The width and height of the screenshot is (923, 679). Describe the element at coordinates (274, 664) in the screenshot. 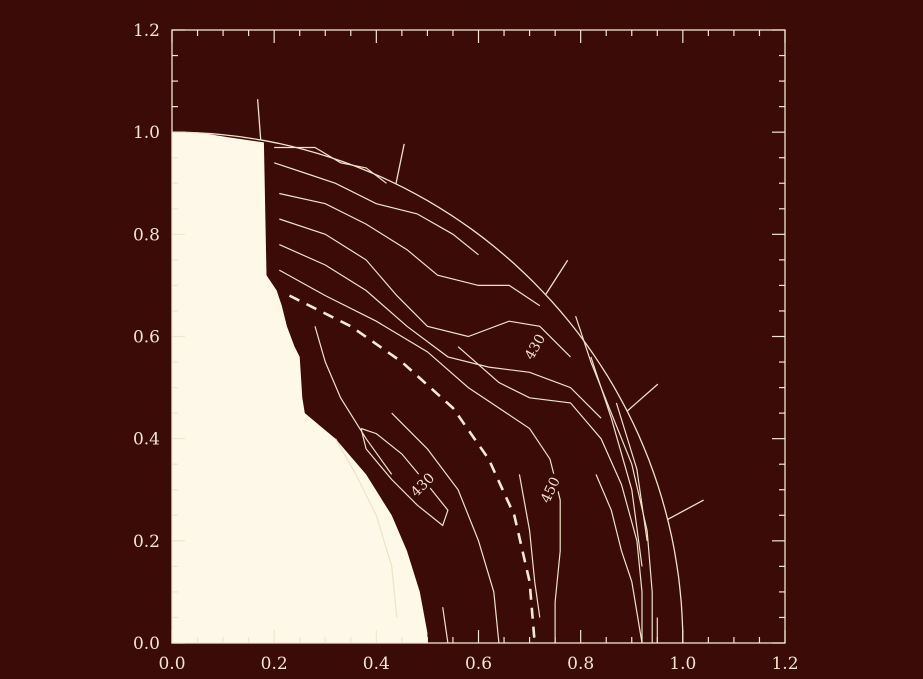

I see `x-tick-label-0.2: 0.2` at that location.